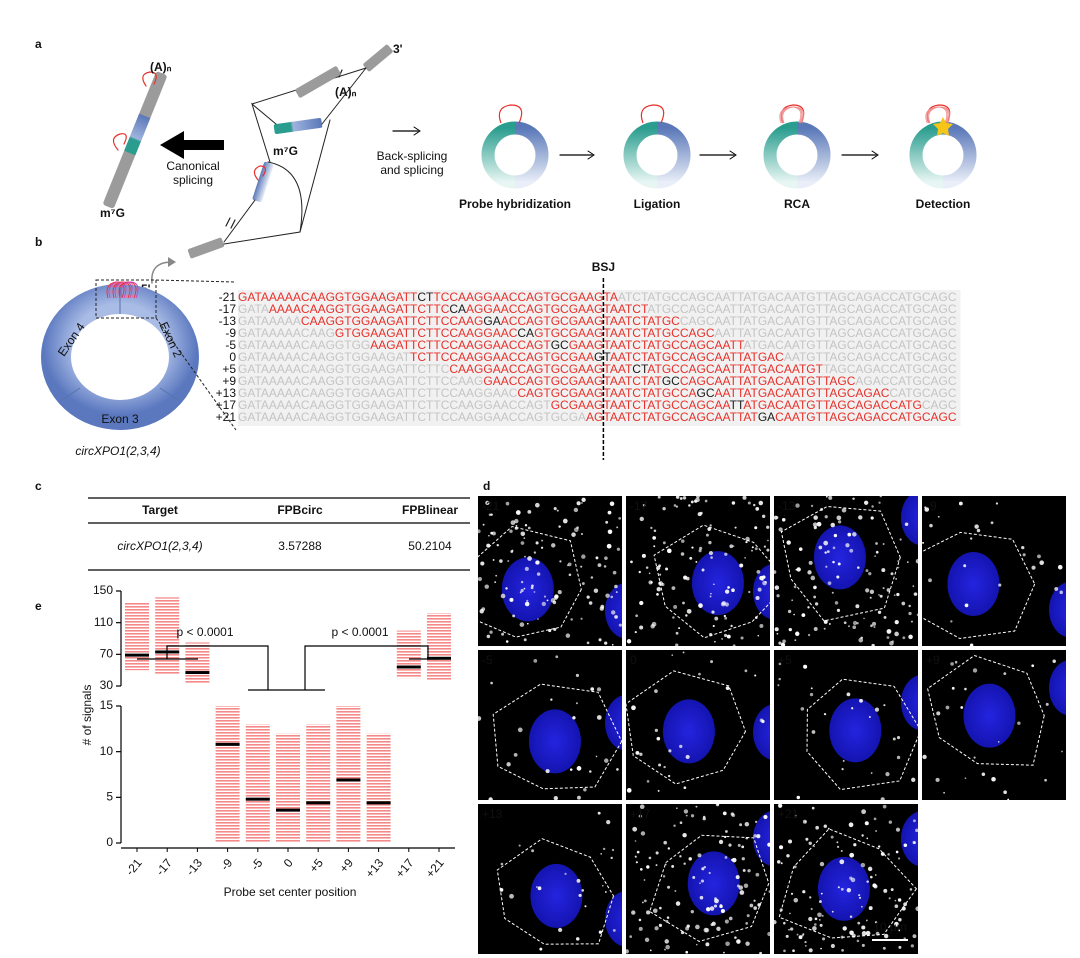 This screenshot has height=958, width=1080. What do you see at coordinates (378, 393) in the screenshot?
I see `sequence-segment: GATAAAAACAAGGTGGAAGATTCTTCCAAGGAAC` at bounding box center [378, 393].